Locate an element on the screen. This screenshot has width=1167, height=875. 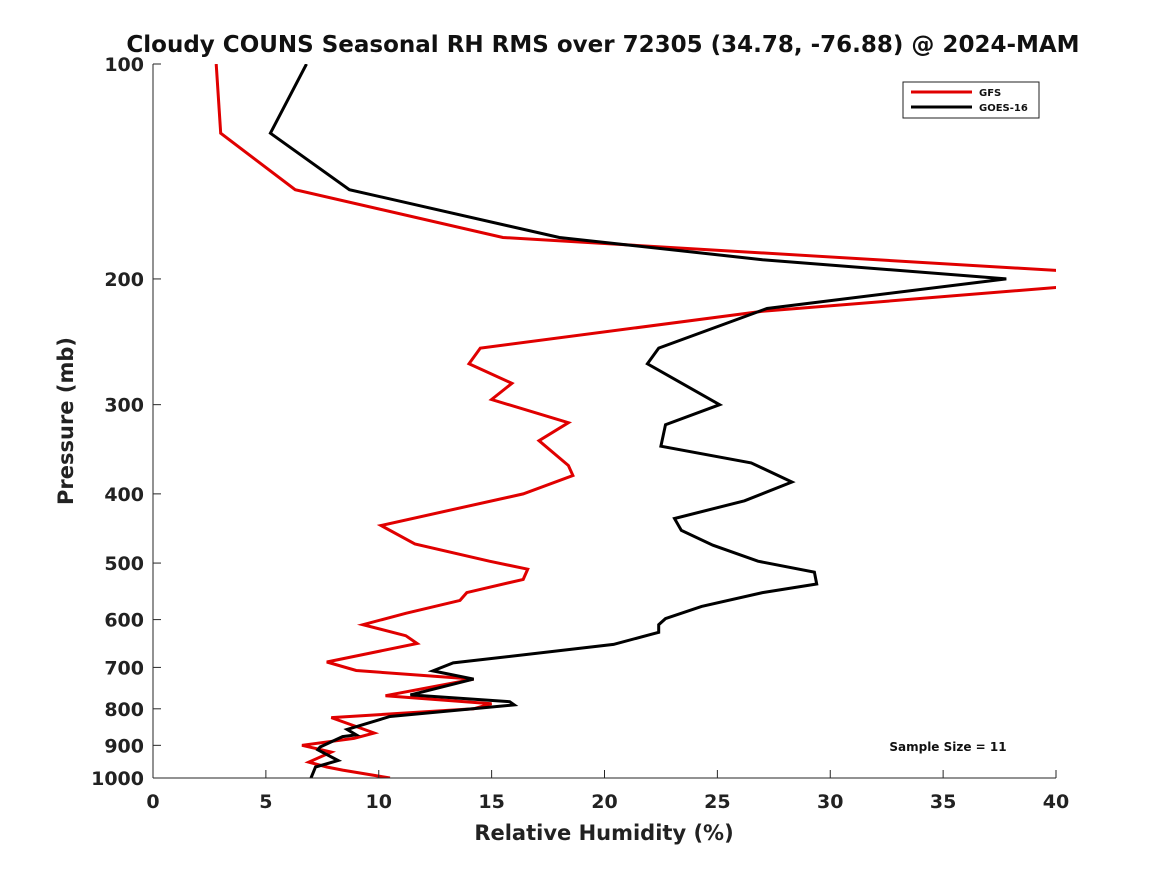
sample-size-annotation: Sample Size = 11 is located at coordinates (947, 747).